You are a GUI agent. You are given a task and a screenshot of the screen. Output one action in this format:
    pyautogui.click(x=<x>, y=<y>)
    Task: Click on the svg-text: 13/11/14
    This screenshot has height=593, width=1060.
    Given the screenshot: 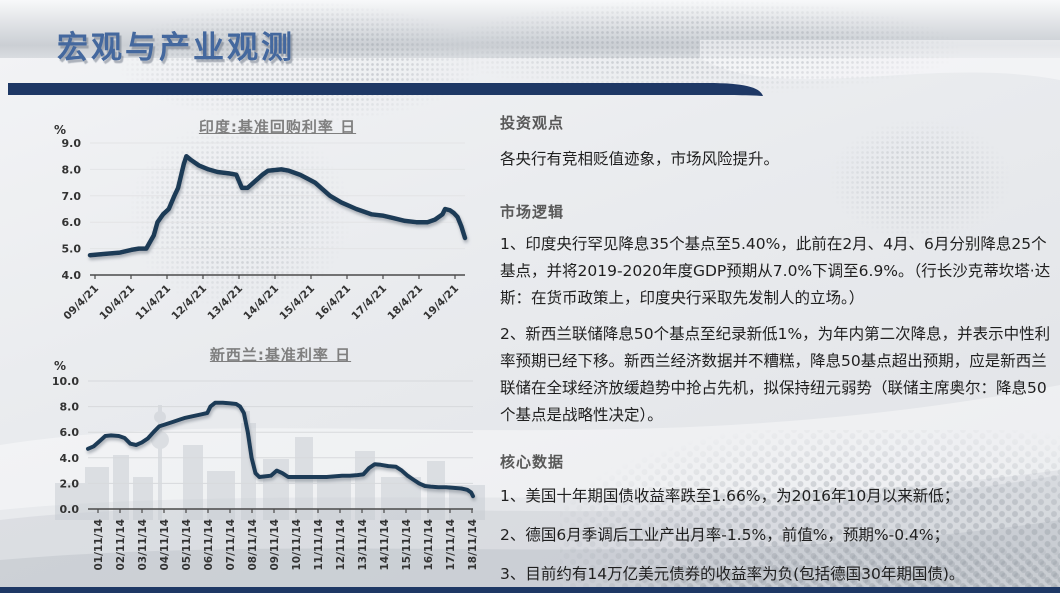 What is the action you would take?
    pyautogui.click(x=363, y=545)
    